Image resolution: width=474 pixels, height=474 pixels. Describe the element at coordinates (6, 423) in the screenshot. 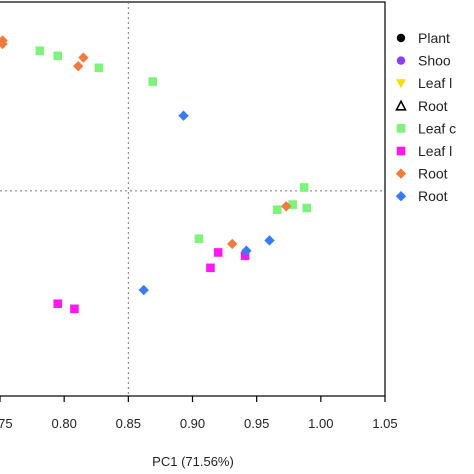

I see `x-tick-label: 0.75` at that location.